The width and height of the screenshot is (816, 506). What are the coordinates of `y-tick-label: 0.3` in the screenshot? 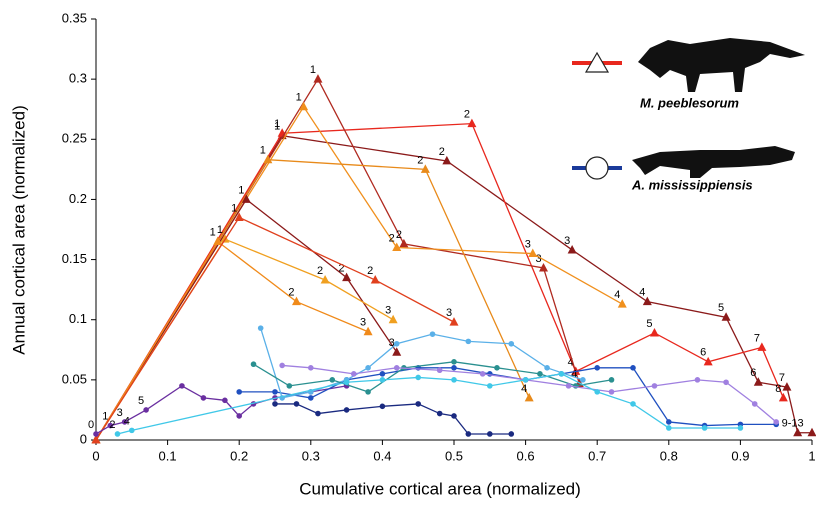 It's located at (78, 78).